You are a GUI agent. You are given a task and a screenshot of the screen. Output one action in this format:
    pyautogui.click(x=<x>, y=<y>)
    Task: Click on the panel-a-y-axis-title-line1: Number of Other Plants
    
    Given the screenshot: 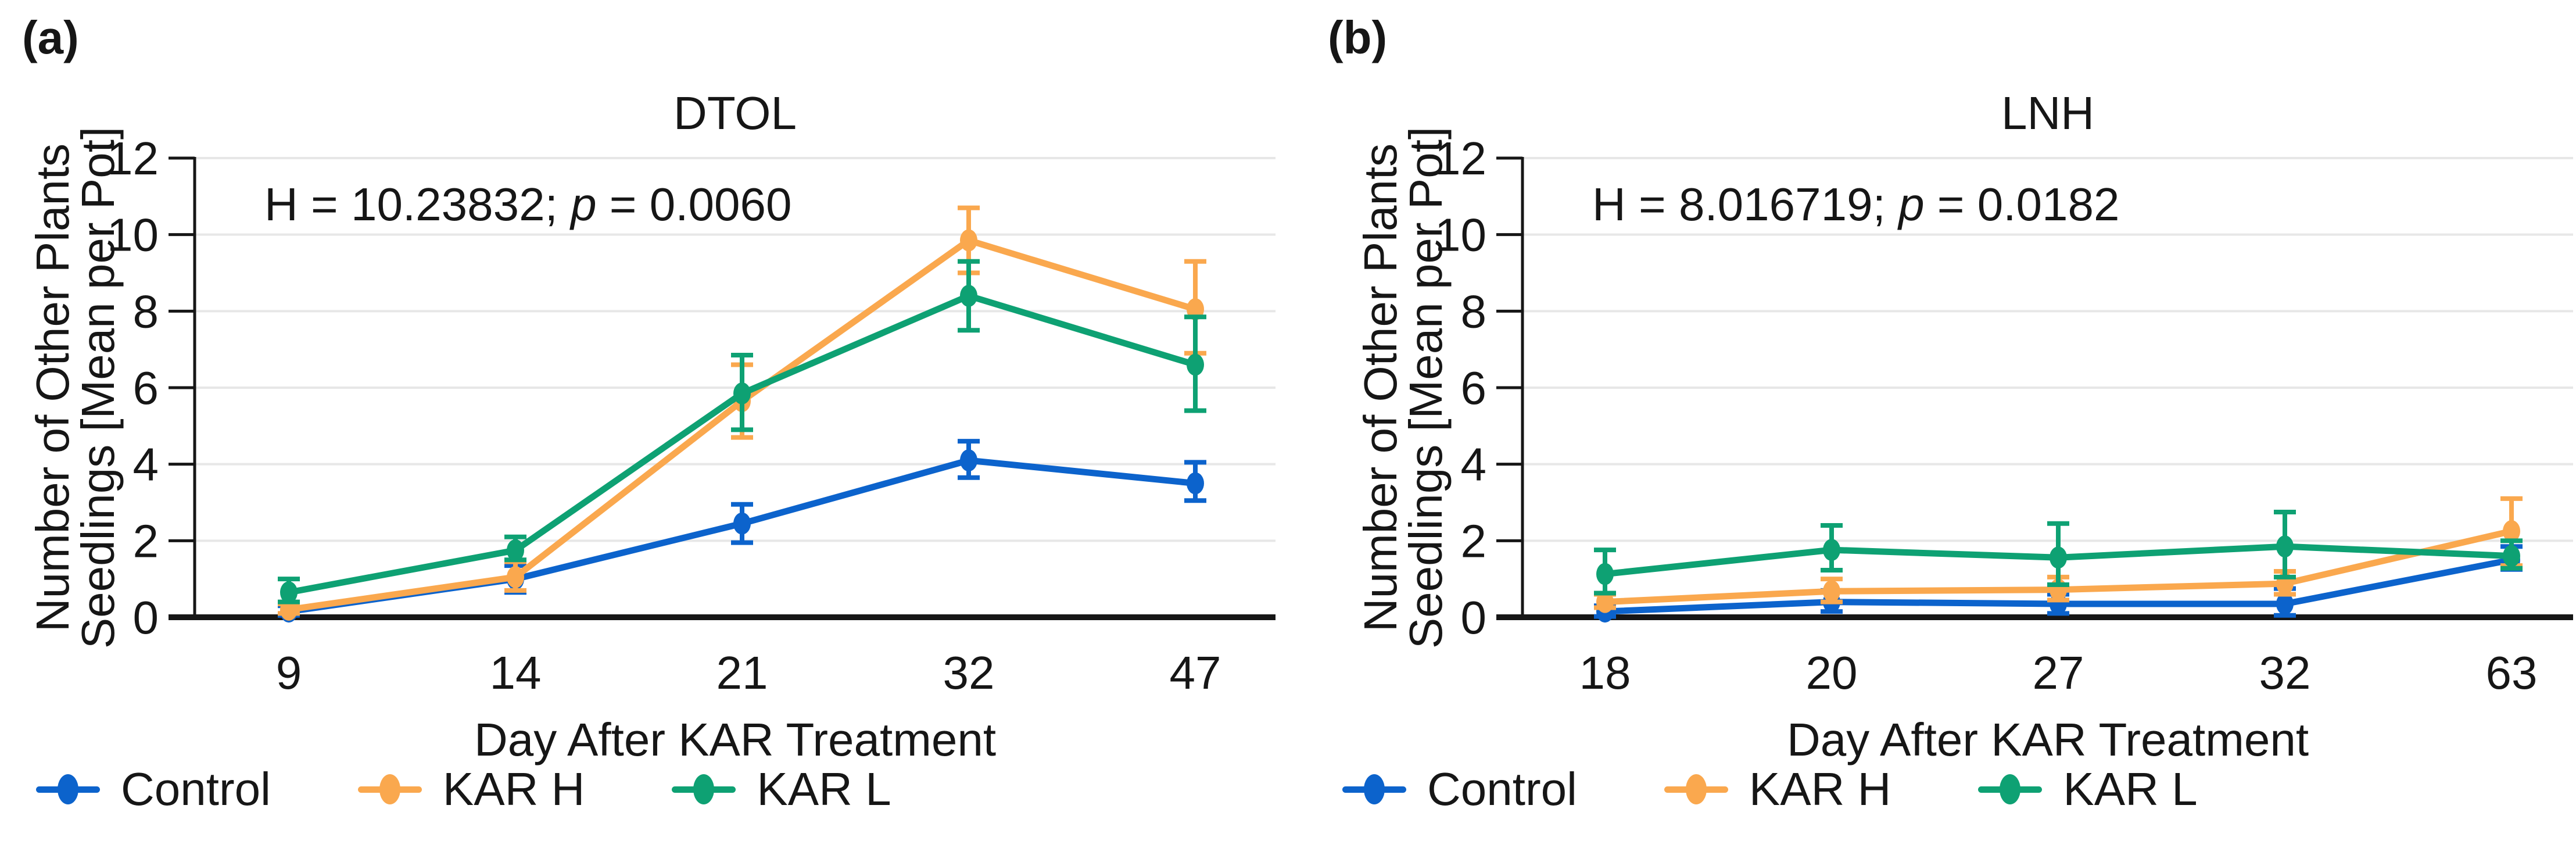 What is the action you would take?
    pyautogui.click(x=52, y=388)
    